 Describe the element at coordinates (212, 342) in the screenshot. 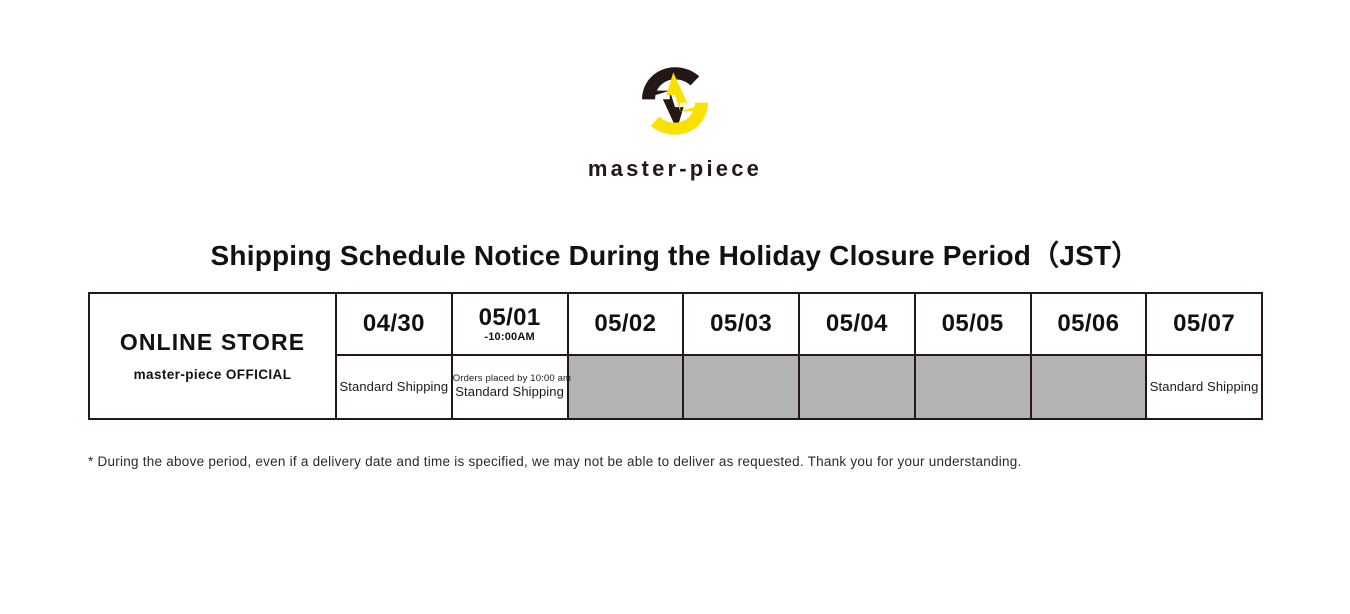

I see `store-name: ONLINE STORE` at that location.